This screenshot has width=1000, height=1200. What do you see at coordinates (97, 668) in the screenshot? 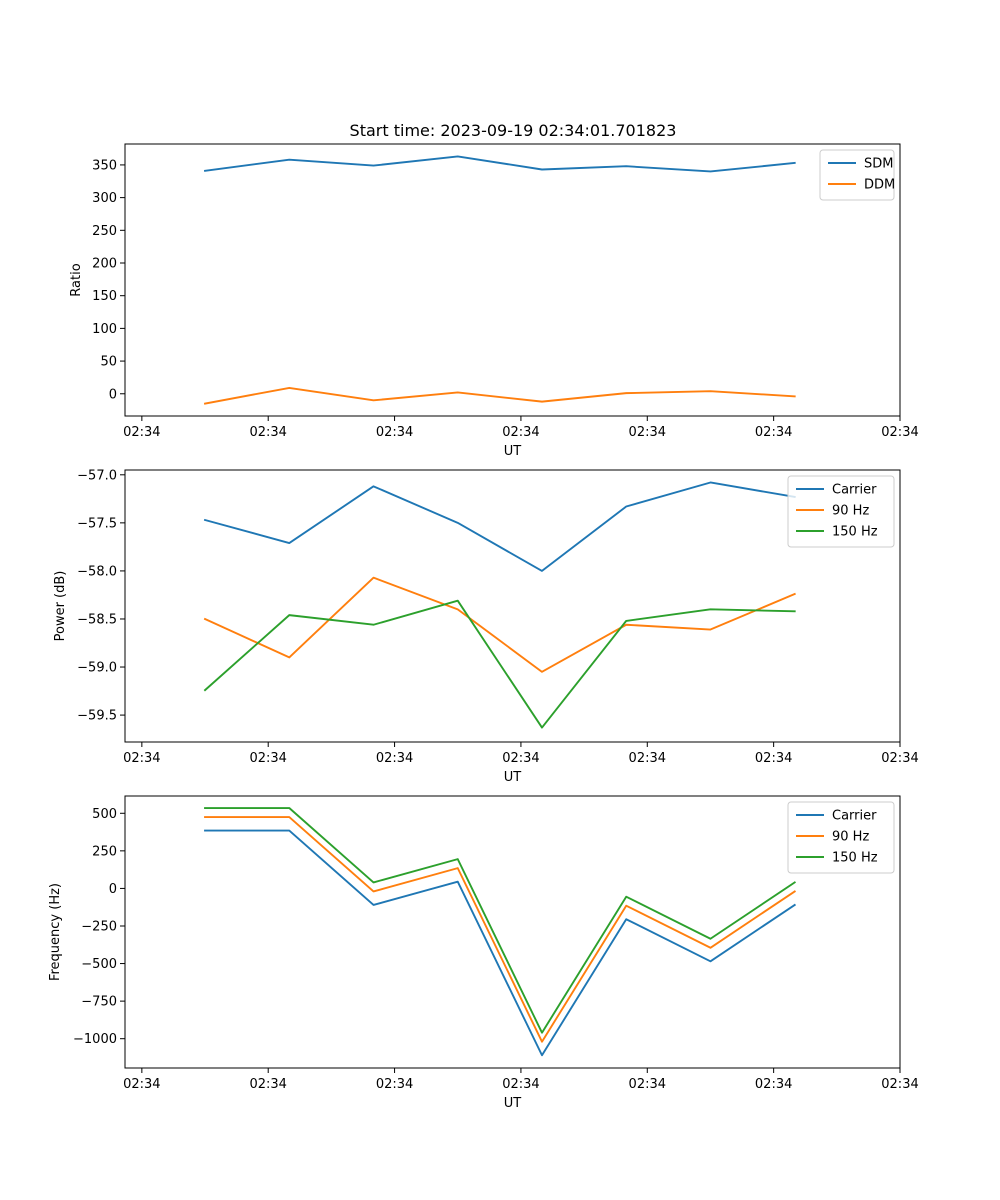
I see `power-y-tick-label: −59.0` at bounding box center [97, 668].